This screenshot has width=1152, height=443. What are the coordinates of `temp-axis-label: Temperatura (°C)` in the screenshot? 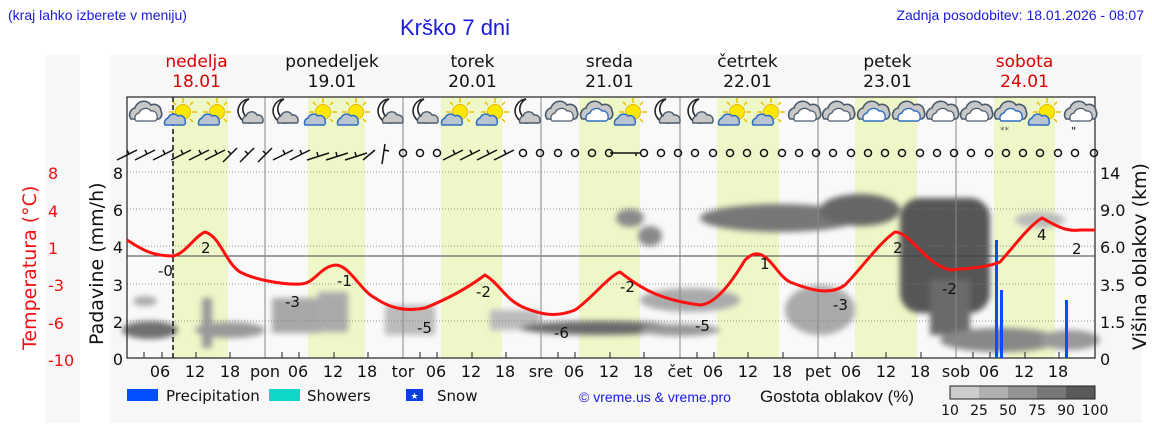 It's located at (30, 268).